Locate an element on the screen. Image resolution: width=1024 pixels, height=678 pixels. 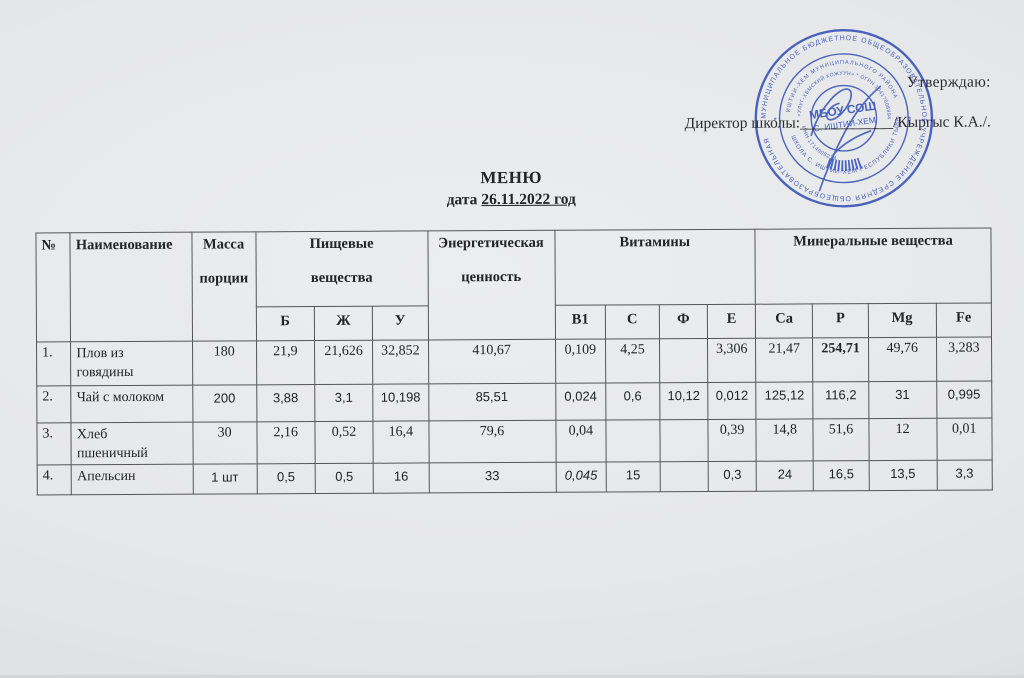
stamp-barcode-band is located at coordinates (844, 164).